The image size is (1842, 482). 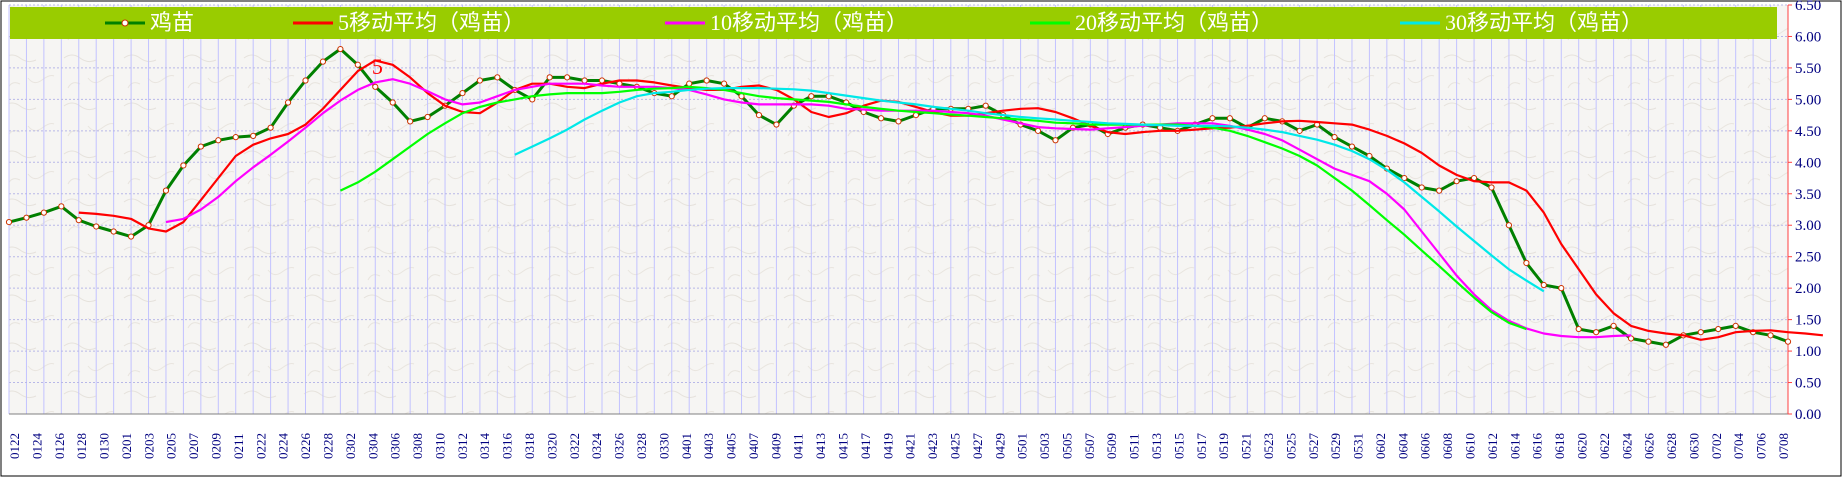 What do you see at coordinates (1514, 446) in the screenshot?
I see `x-tick-label: 0614` at bounding box center [1514, 446].